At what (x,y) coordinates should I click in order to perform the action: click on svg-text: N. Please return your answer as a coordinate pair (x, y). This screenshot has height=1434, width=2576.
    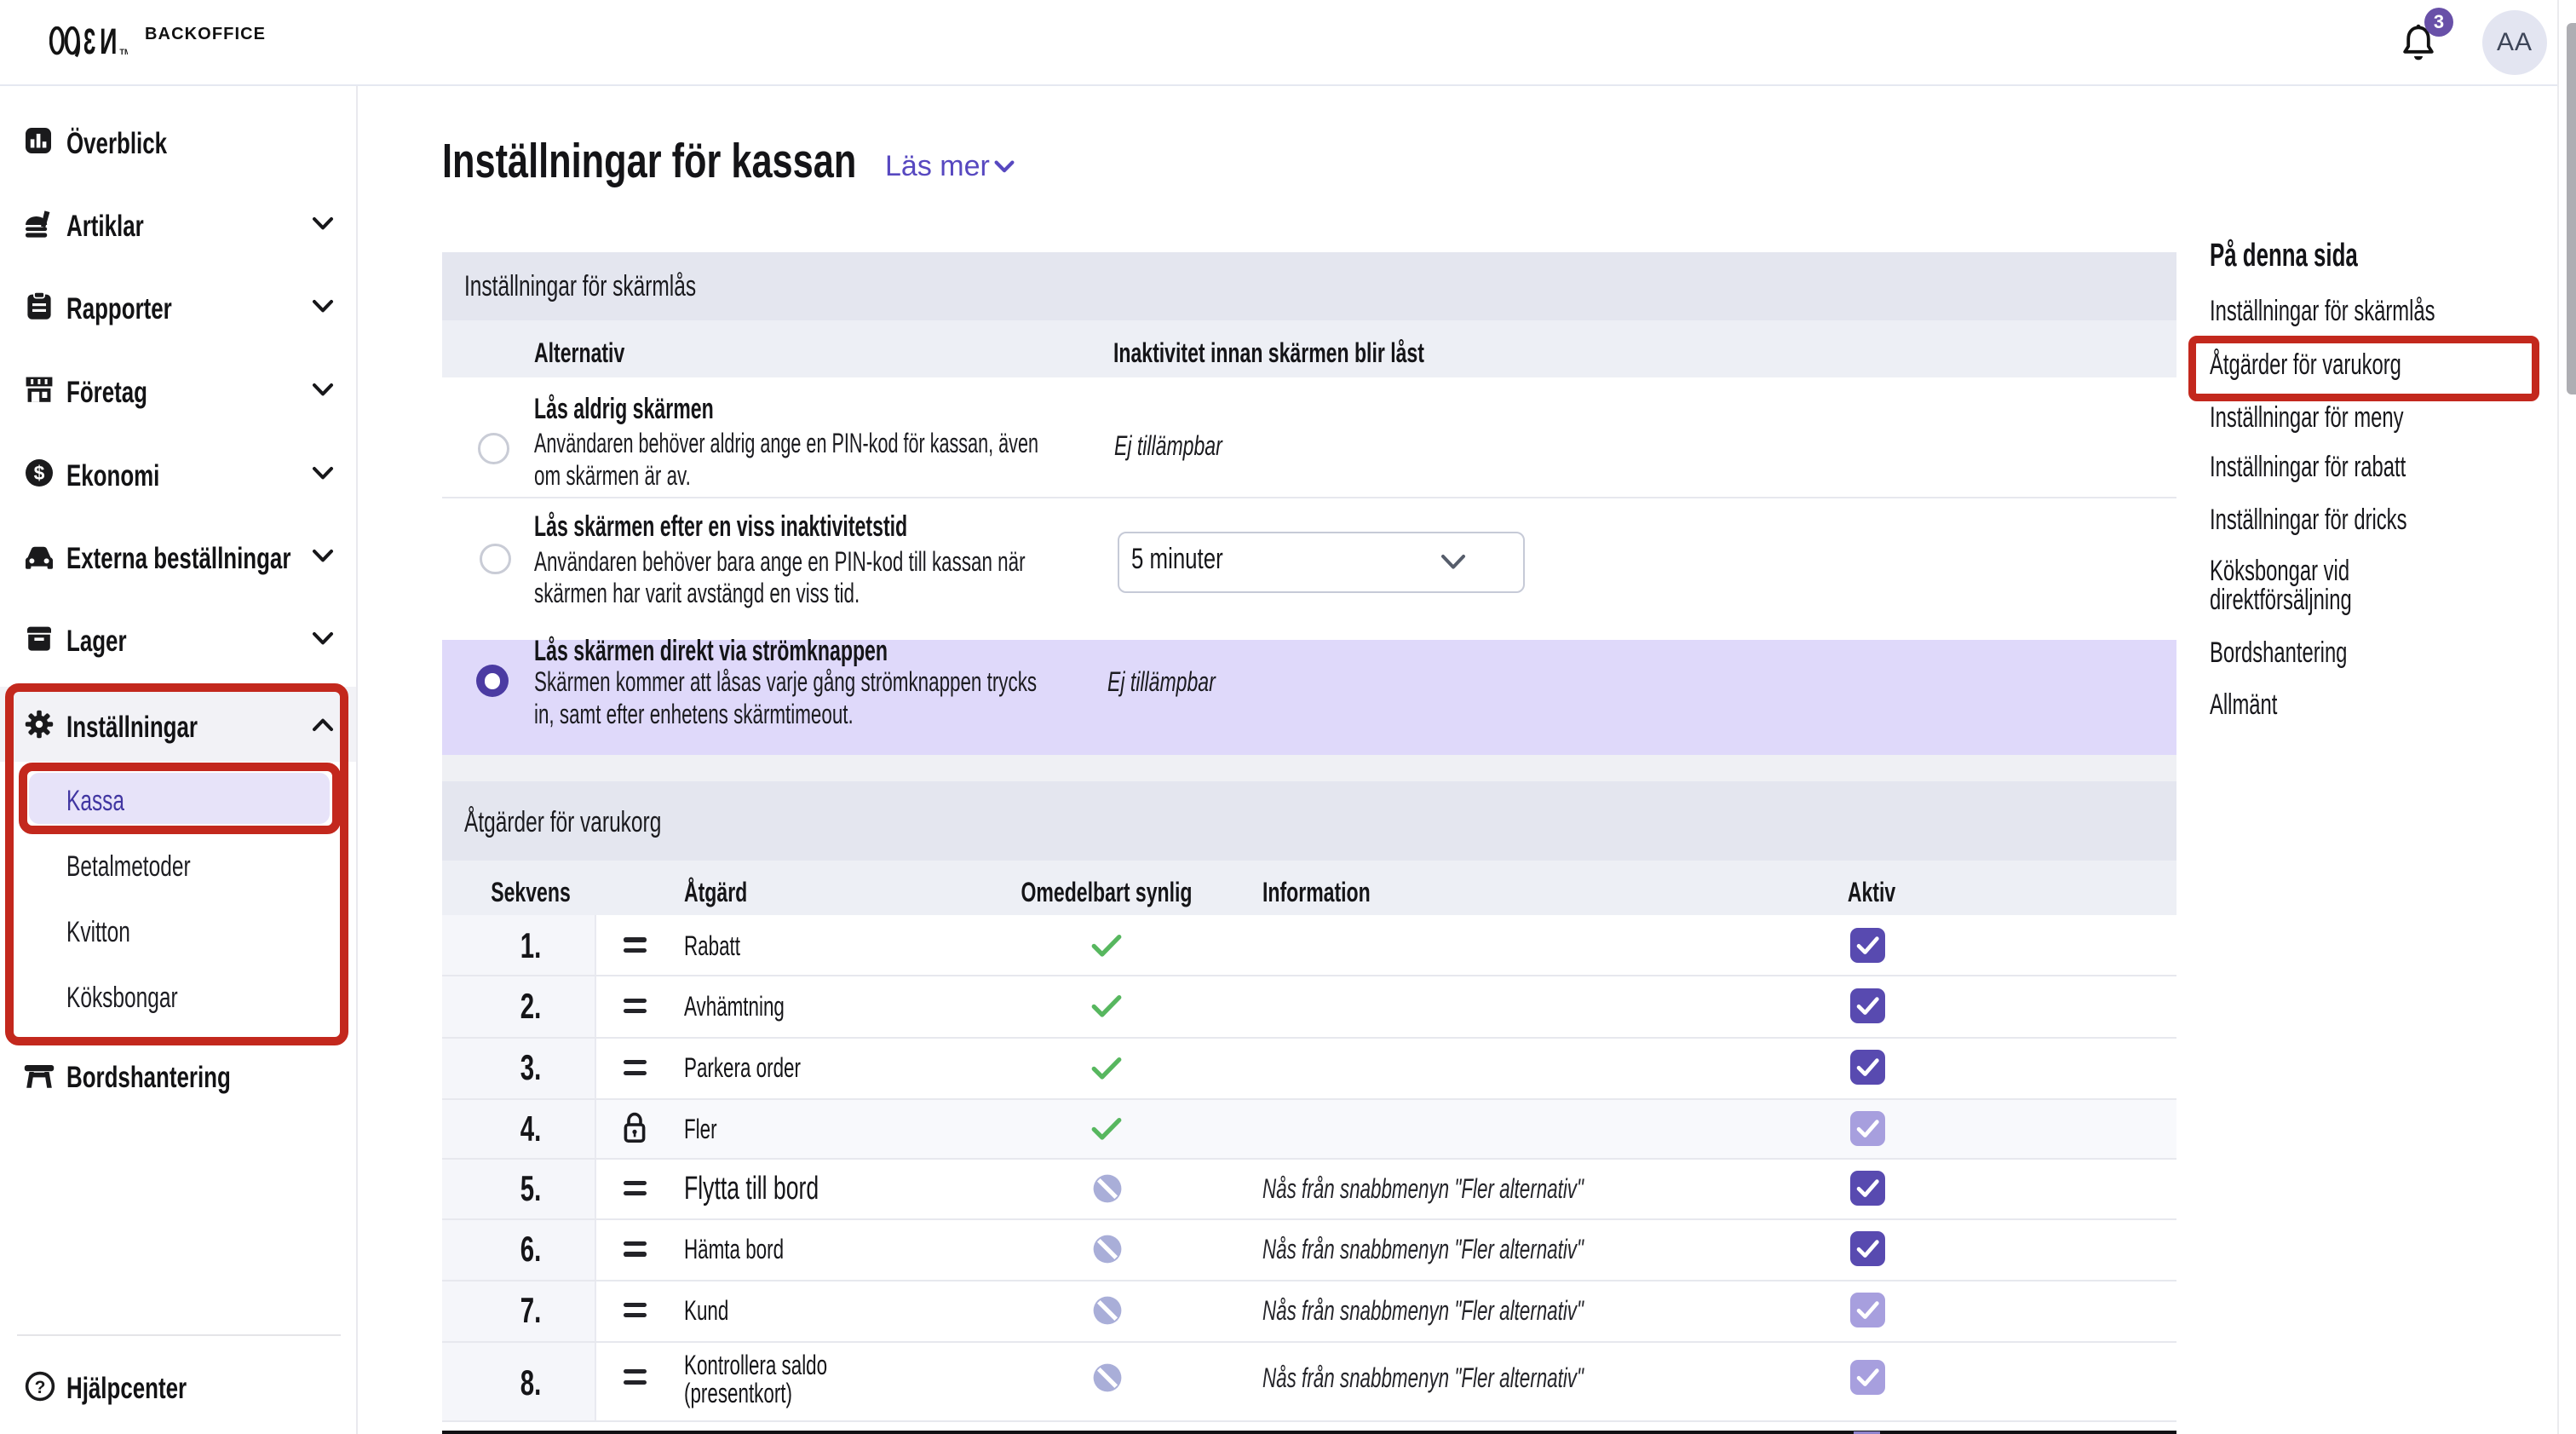
    Looking at the image, I should click on (109, 42).